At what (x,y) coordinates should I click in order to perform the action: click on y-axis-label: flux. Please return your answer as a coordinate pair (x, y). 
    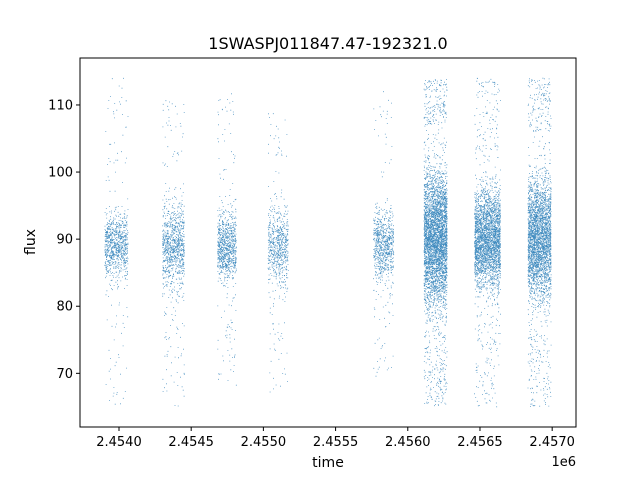
    Looking at the image, I should click on (31, 242).